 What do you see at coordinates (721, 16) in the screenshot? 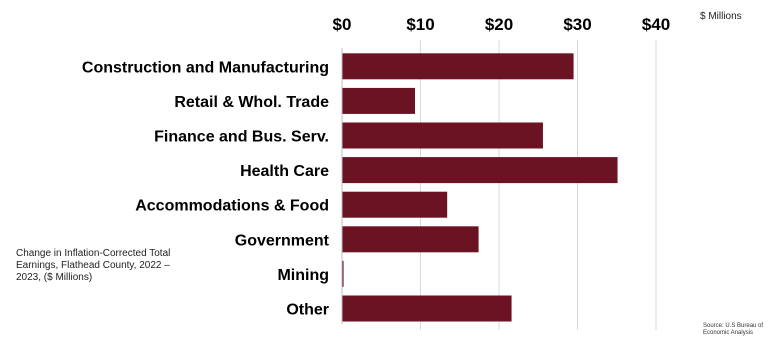
I see `units-note: $ Millions` at bounding box center [721, 16].